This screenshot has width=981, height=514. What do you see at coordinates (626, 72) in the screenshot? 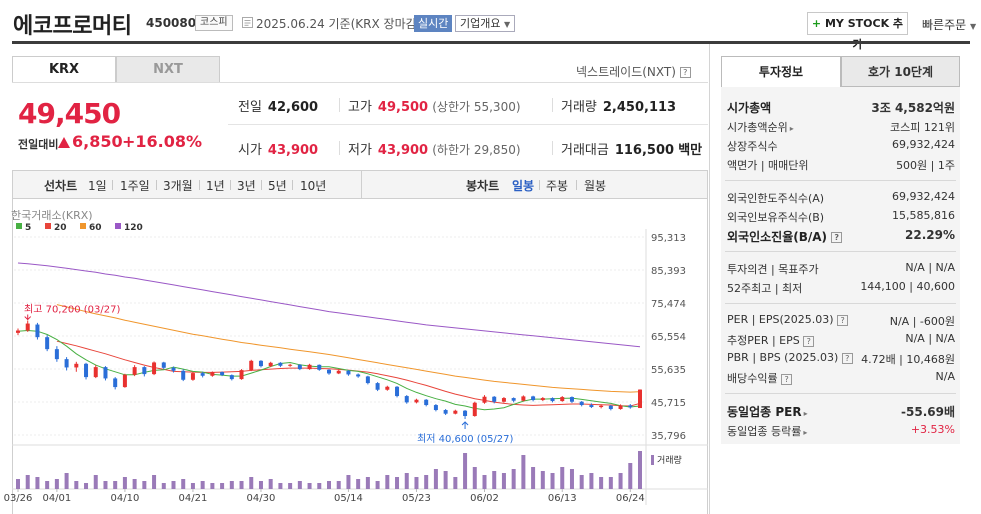
I see `nxt-link-label: 넥스트레이드(NXT)` at bounding box center [626, 72].